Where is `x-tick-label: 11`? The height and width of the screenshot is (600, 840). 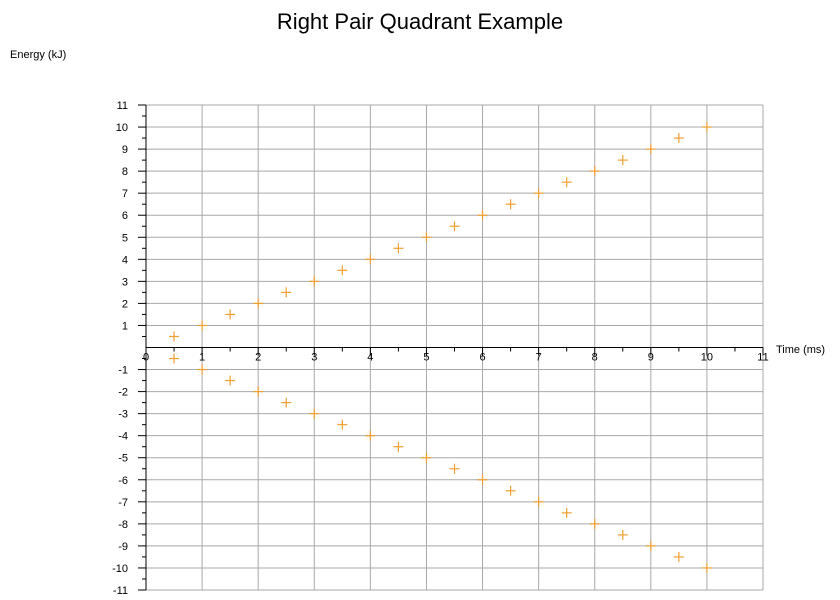
x-tick-label: 11 is located at coordinates (762, 358).